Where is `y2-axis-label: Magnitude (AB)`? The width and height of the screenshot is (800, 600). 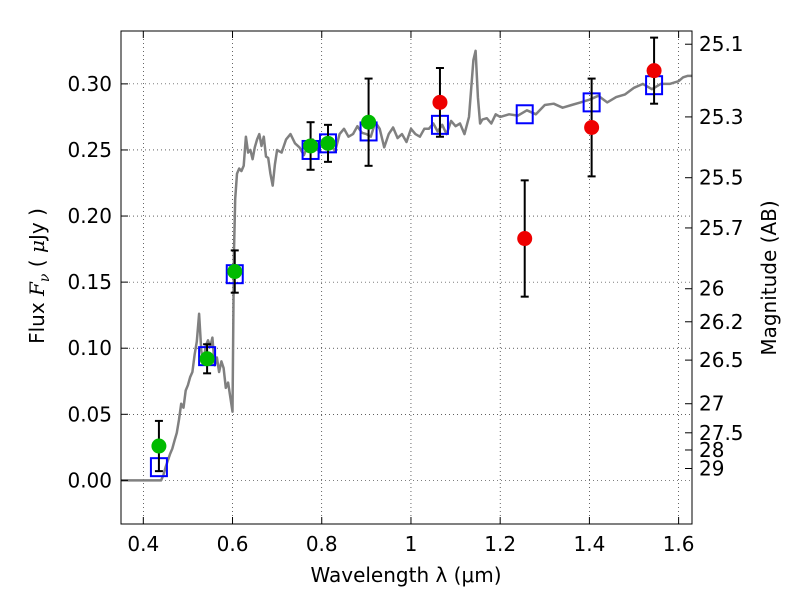
y2-axis-label: Magnitude (AB) is located at coordinates (769, 277).